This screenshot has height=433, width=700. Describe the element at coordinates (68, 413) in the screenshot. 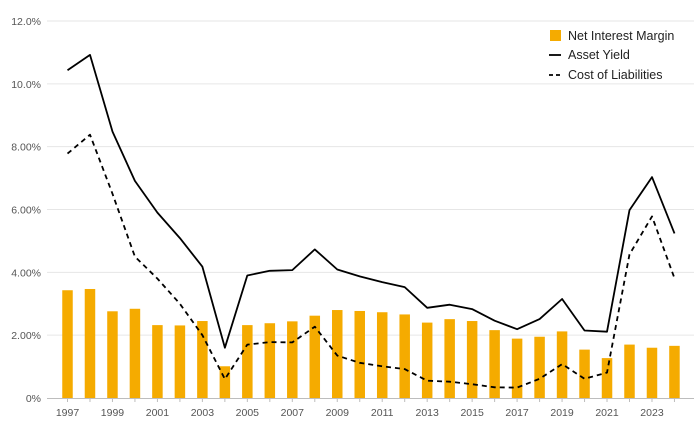

I see `x-tick-label: 1997` at that location.